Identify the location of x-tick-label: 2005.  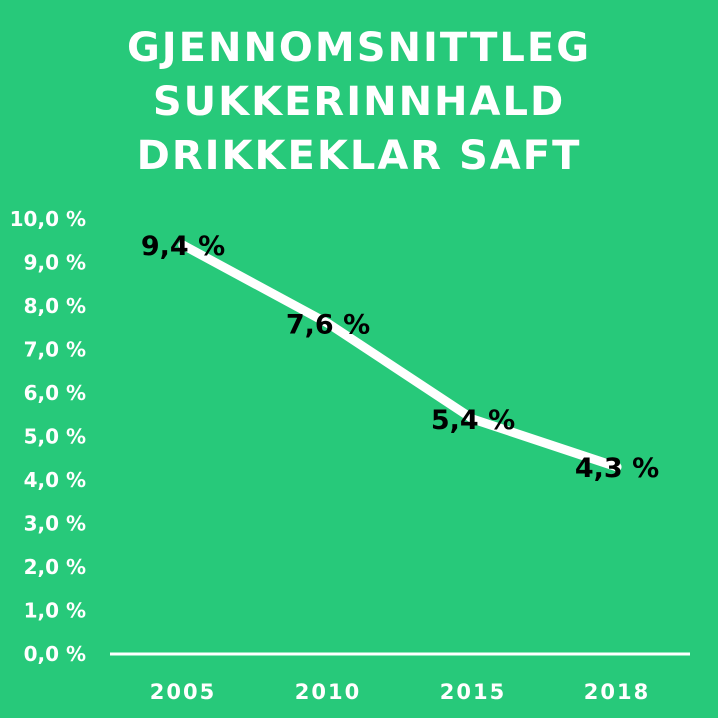
(183, 692).